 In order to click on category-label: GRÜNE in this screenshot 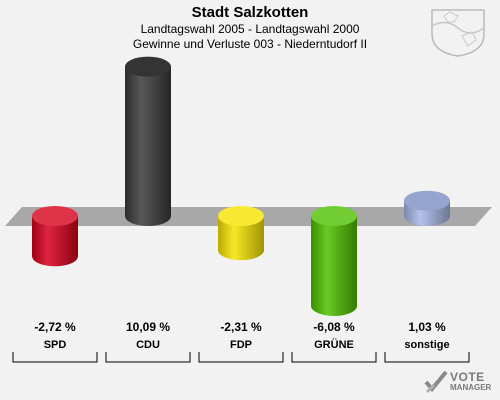, I will do `click(334, 345)`.